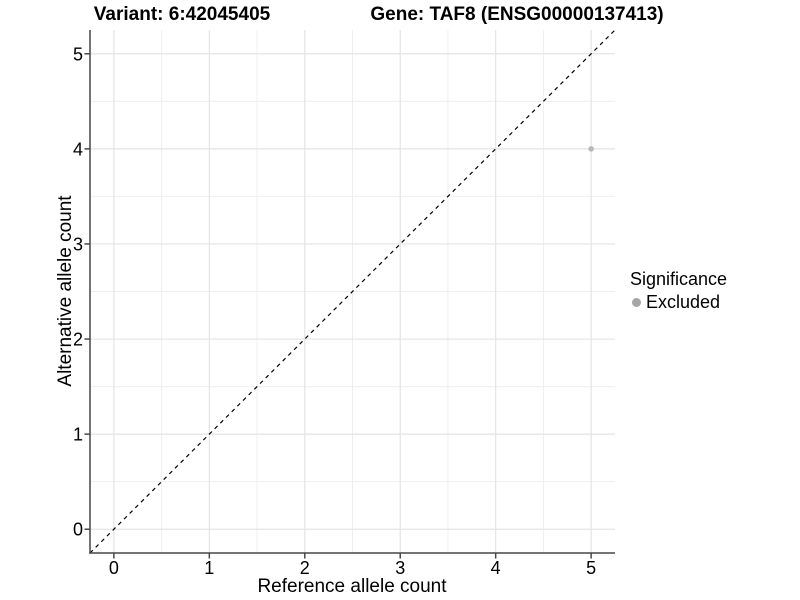 Image resolution: width=800 pixels, height=600 pixels. What do you see at coordinates (78, 149) in the screenshot?
I see `y-tick-label: 4` at bounding box center [78, 149].